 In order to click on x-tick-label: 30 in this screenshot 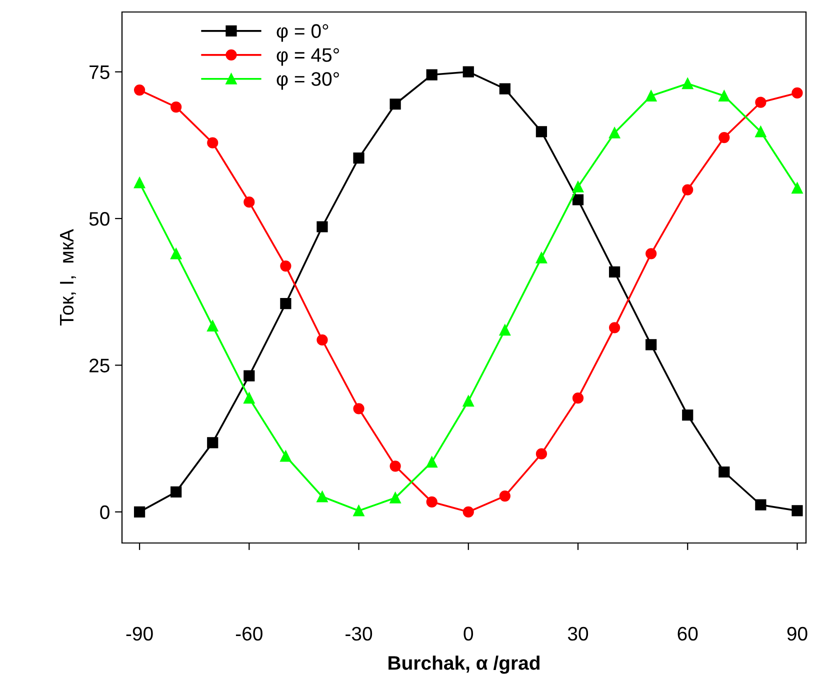, I will do `click(578, 633)`.